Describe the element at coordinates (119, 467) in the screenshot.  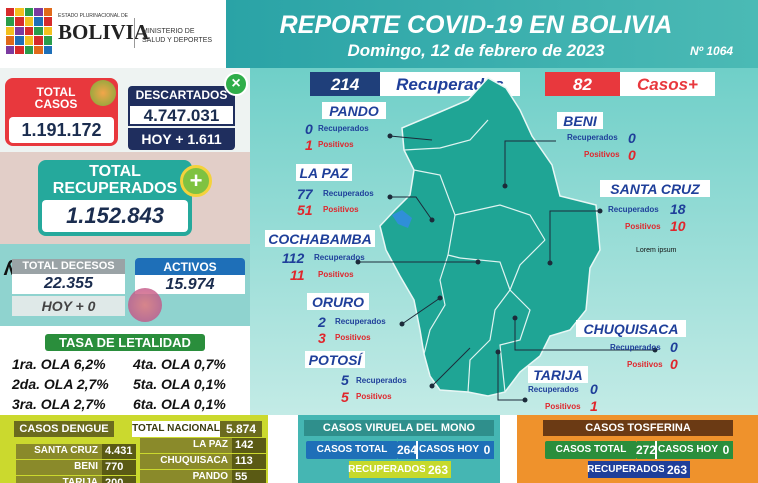
I see `dengue-value: 770` at that location.